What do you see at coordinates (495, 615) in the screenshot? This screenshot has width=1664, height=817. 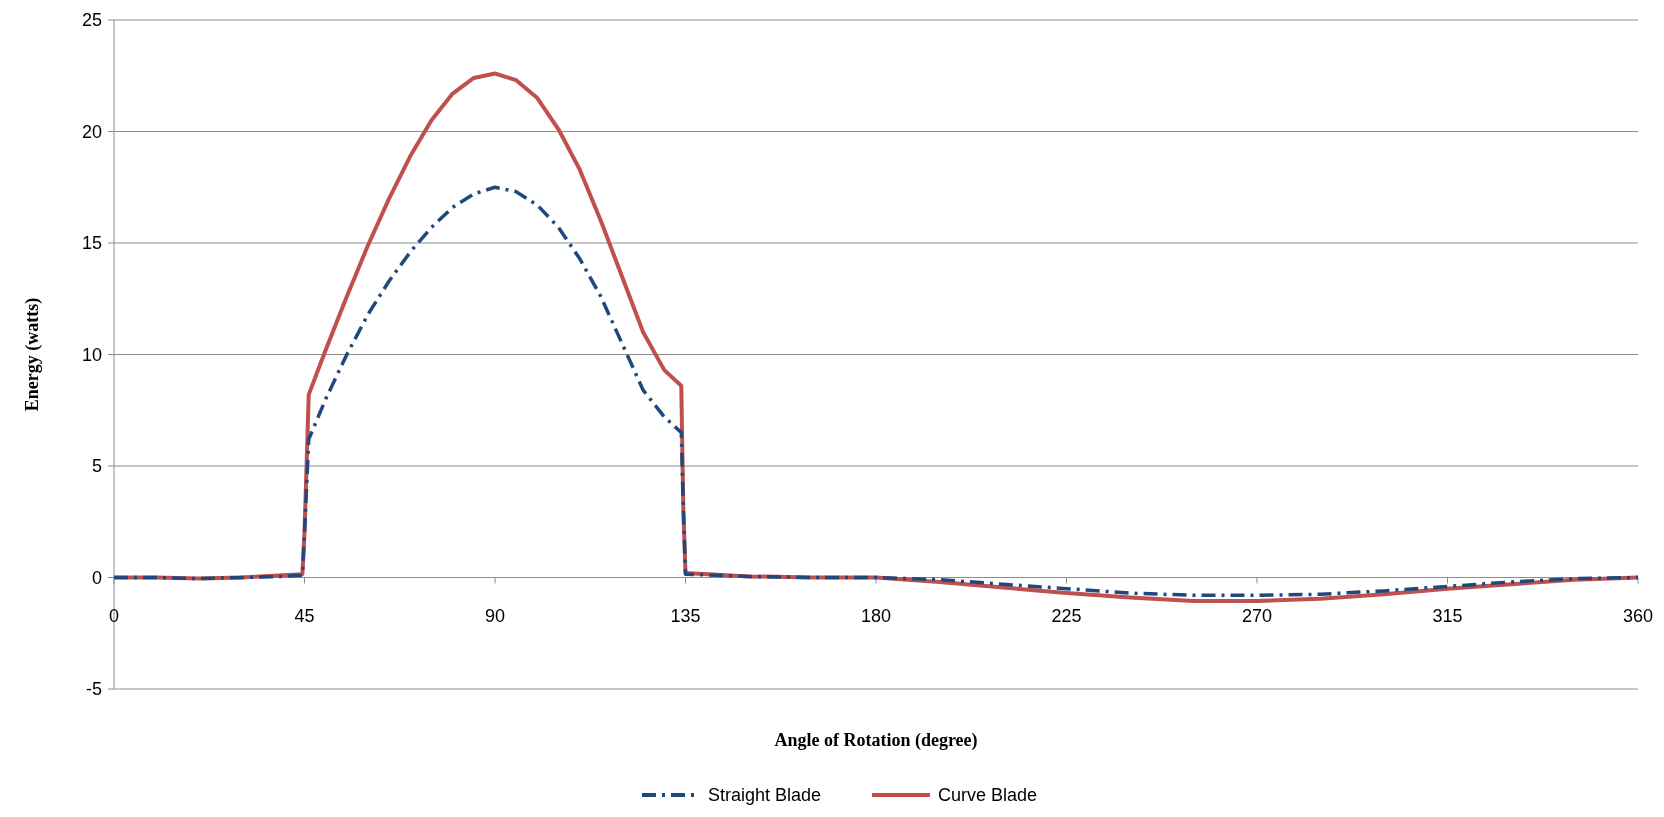 I see `x-tick-label: 90` at bounding box center [495, 615].